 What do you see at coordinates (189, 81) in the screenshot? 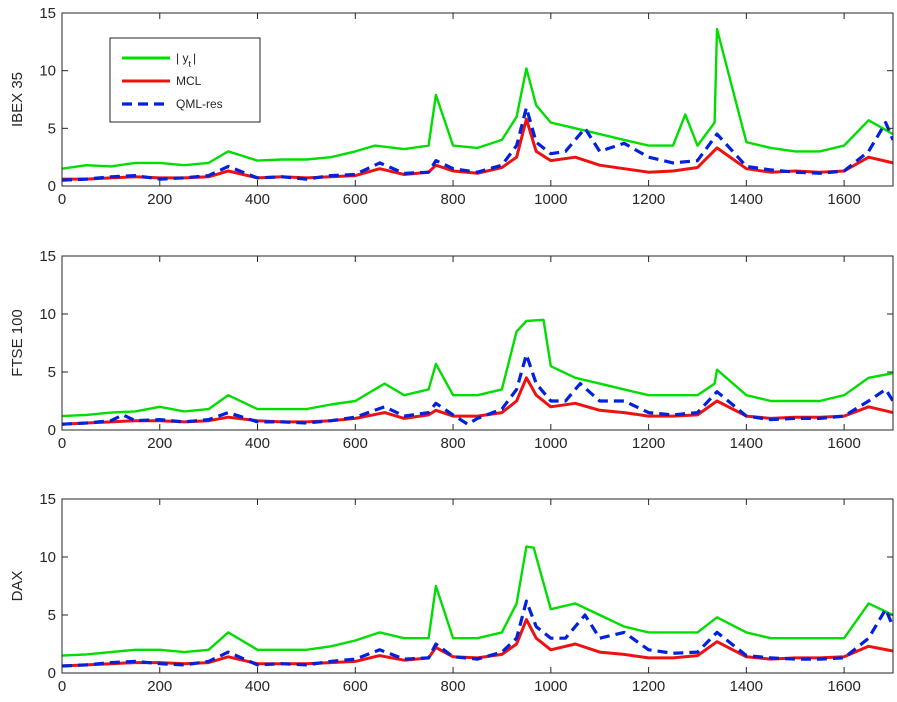
I see `legend-label-mcl: MCL` at bounding box center [189, 81].